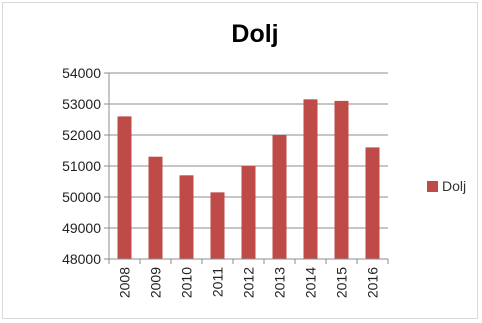 This screenshot has width=482, height=323. What do you see at coordinates (254, 34) in the screenshot?
I see `chart-title: Dolj` at bounding box center [254, 34].